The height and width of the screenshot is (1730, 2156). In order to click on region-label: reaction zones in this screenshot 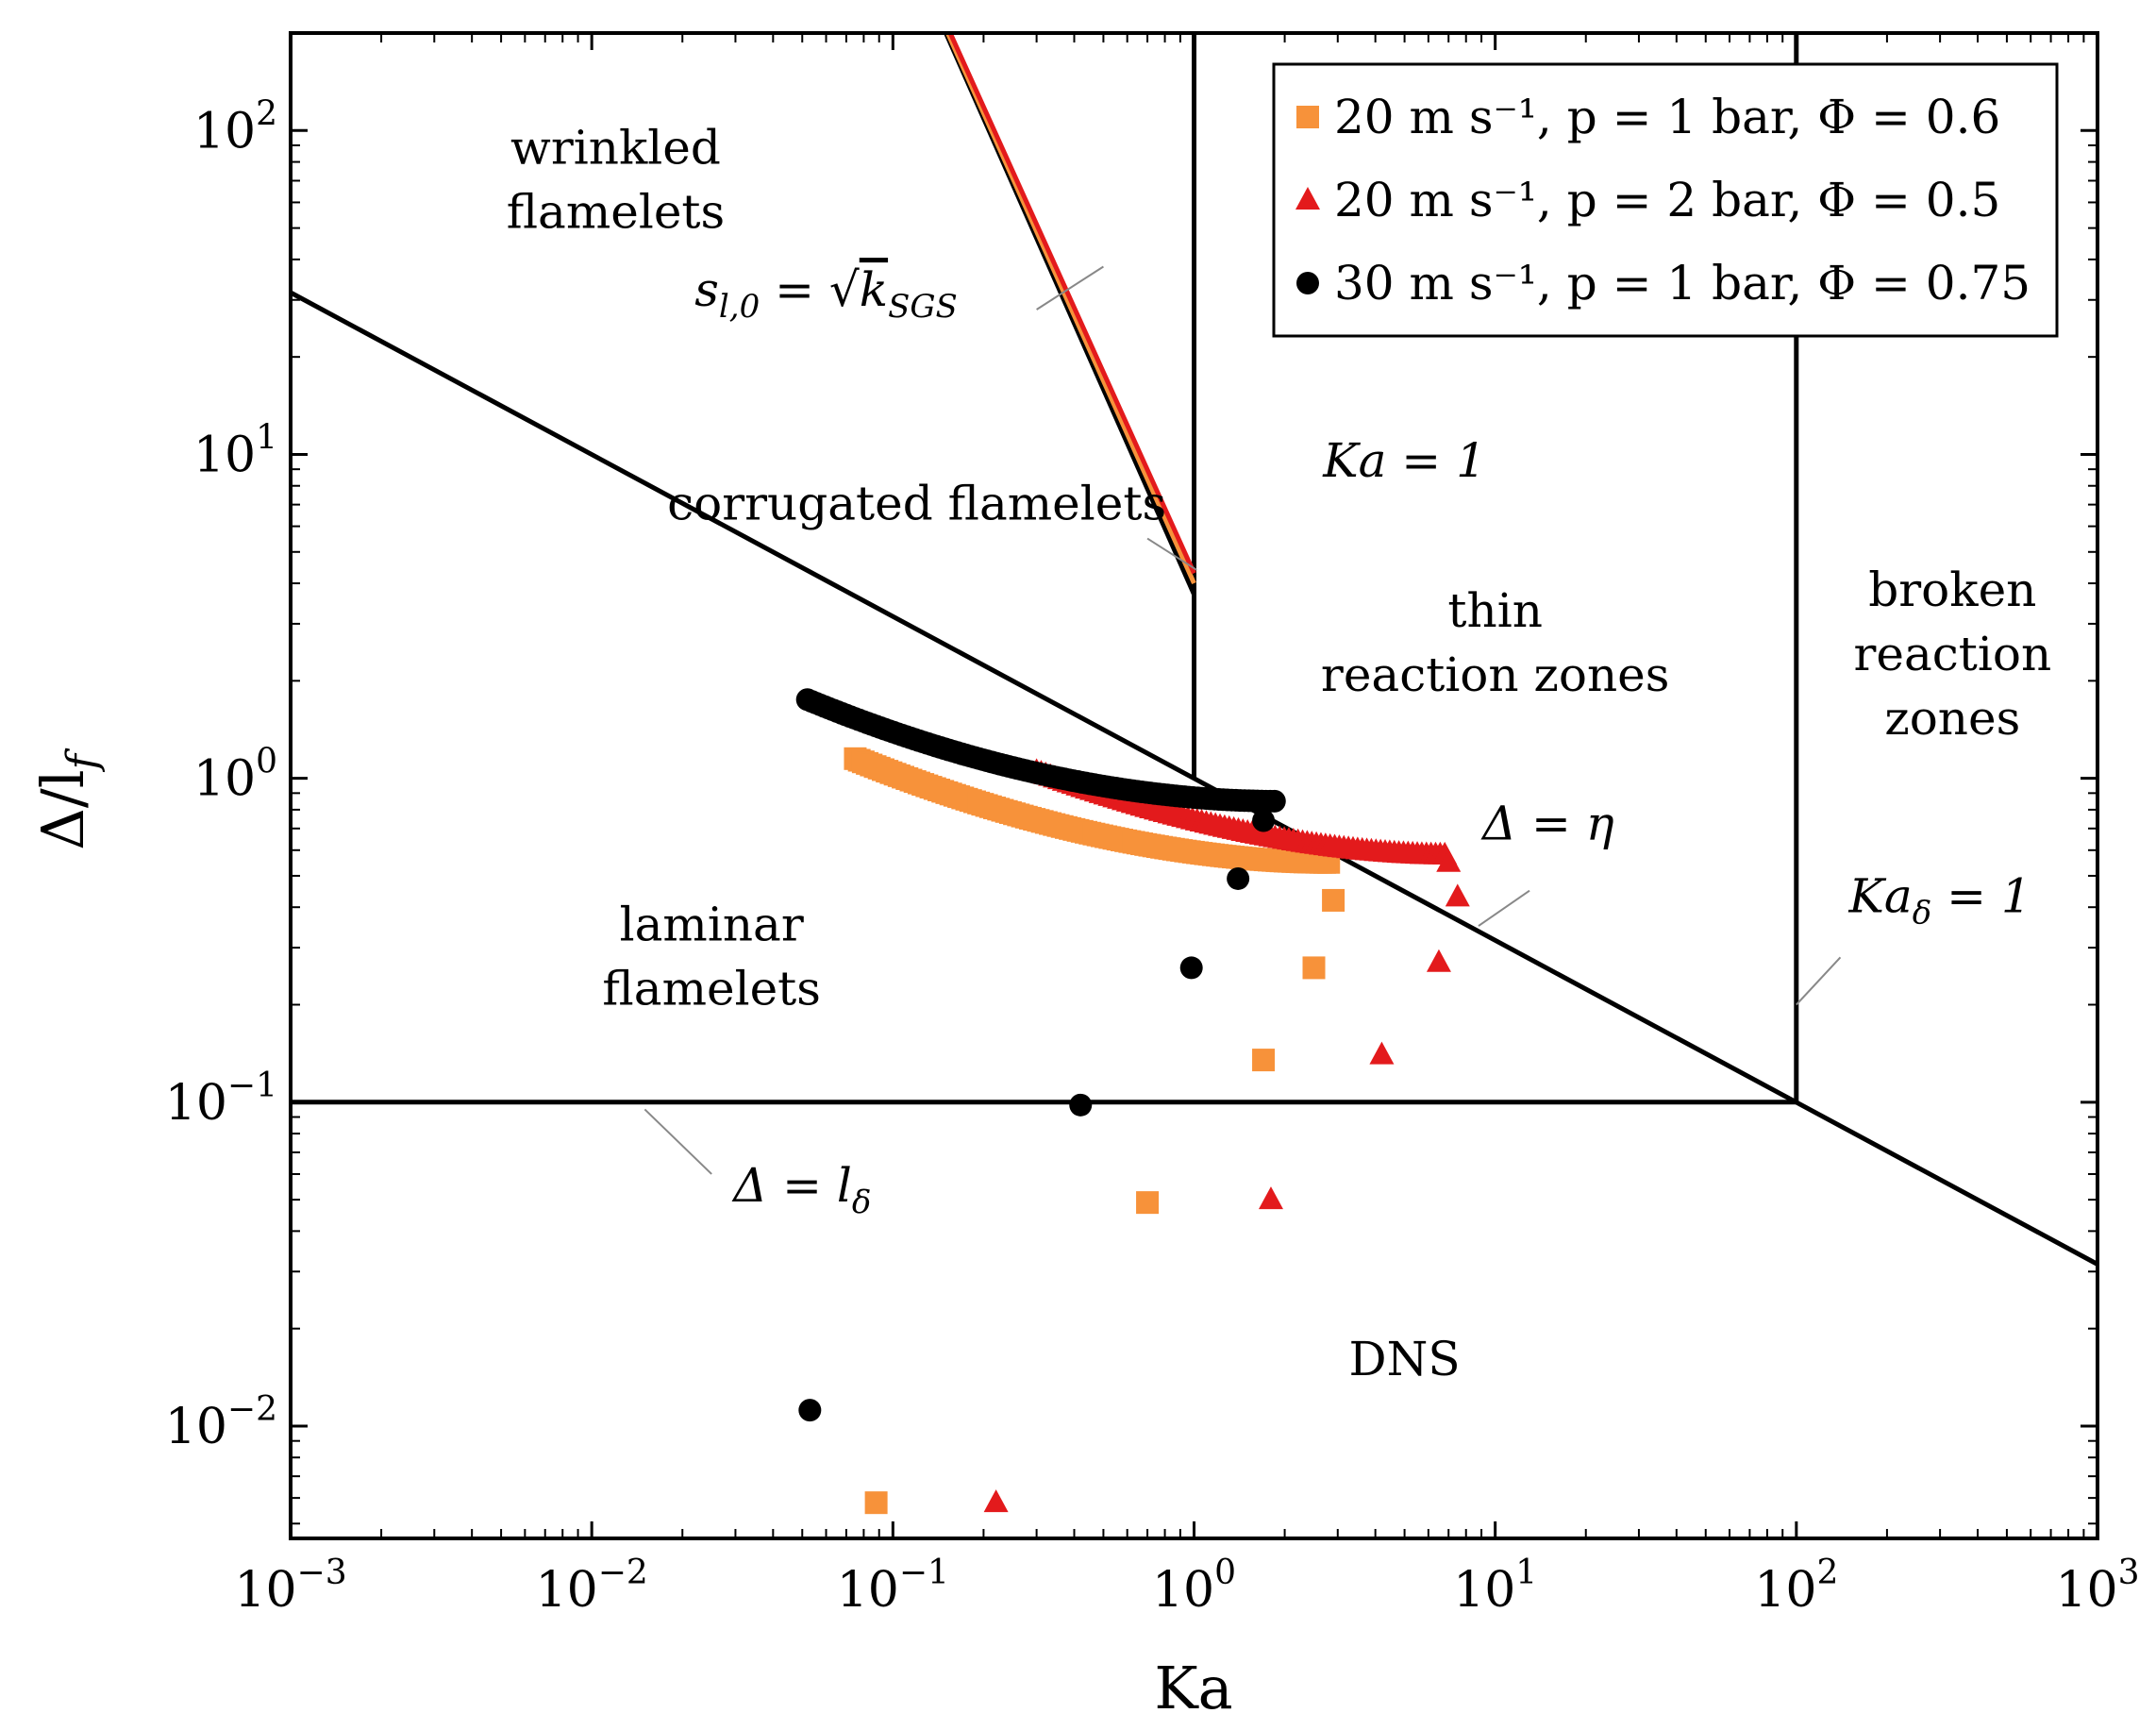, I will do `click(1495, 674)`.